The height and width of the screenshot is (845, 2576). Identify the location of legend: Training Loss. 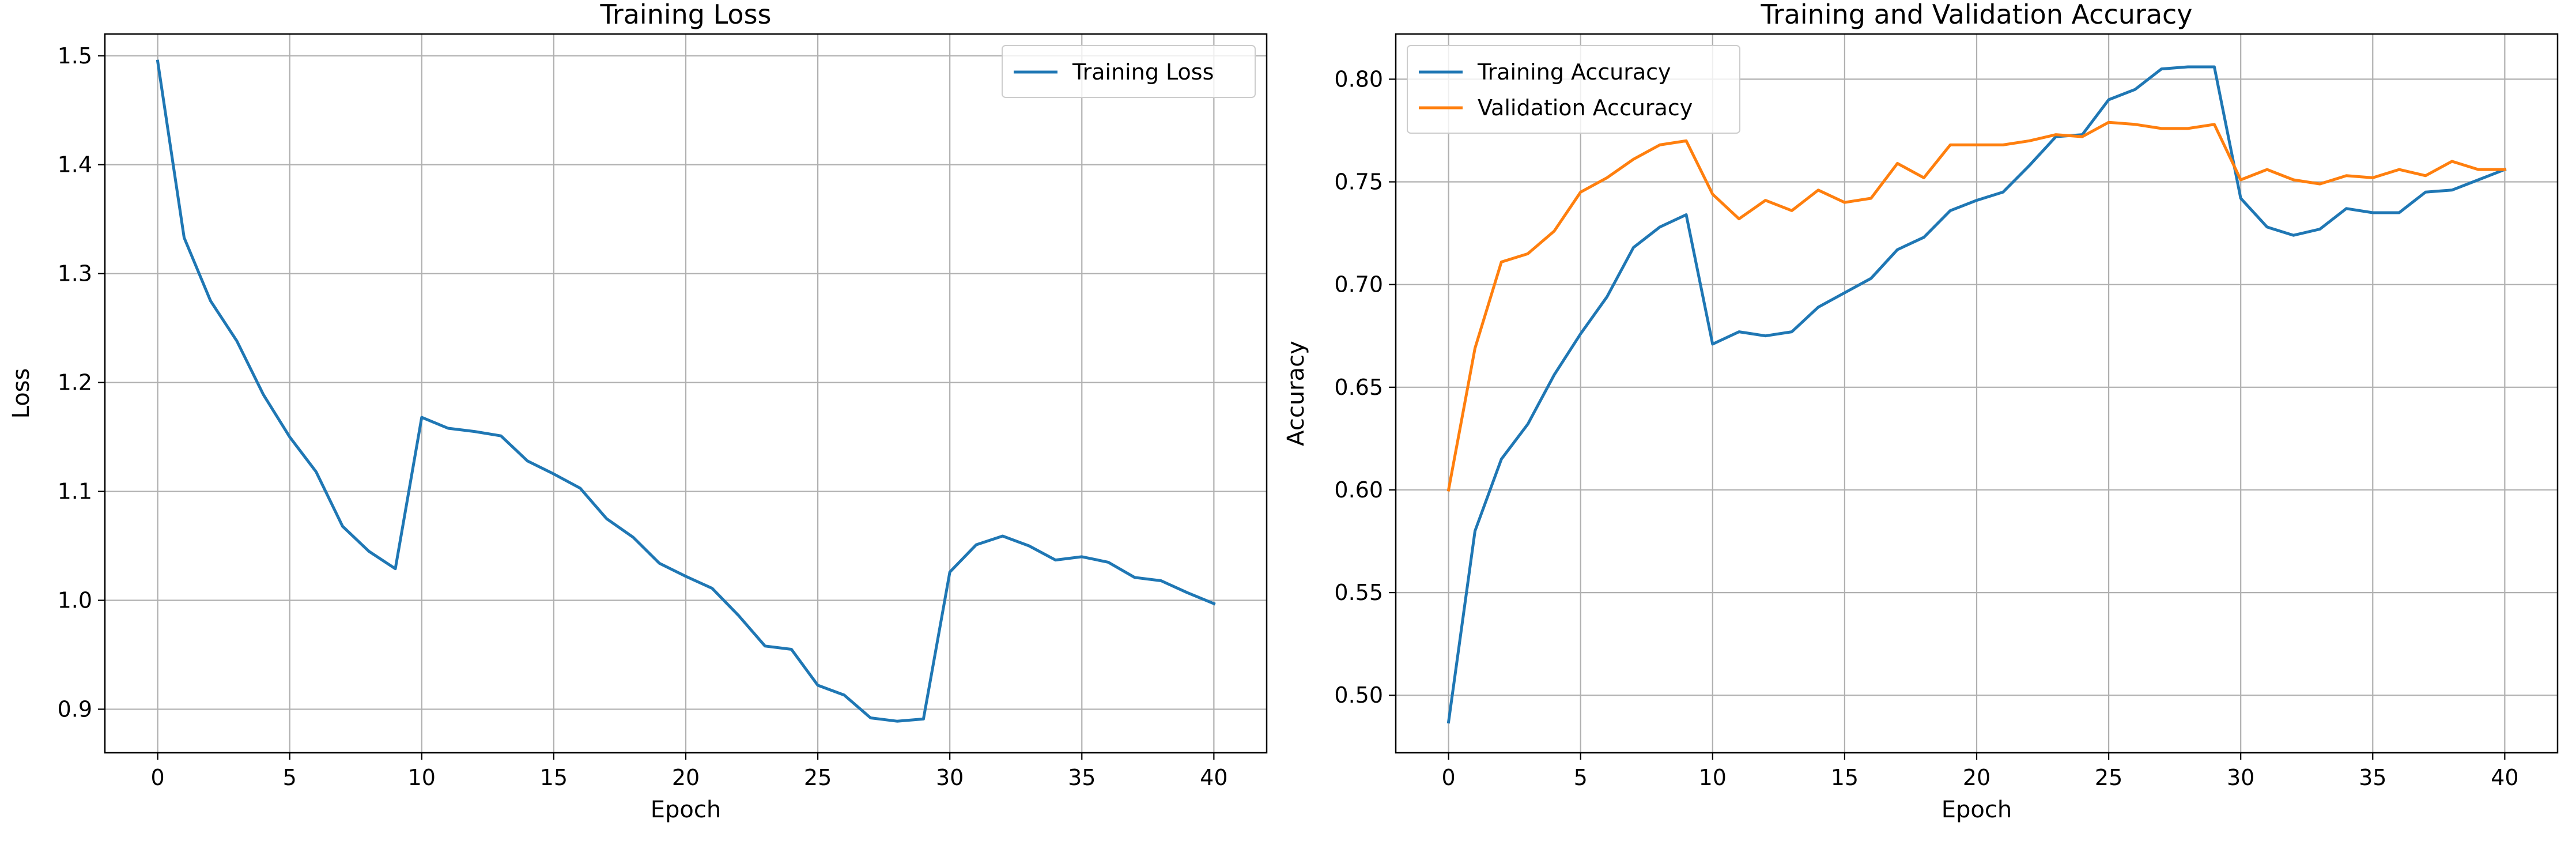
(1129, 71).